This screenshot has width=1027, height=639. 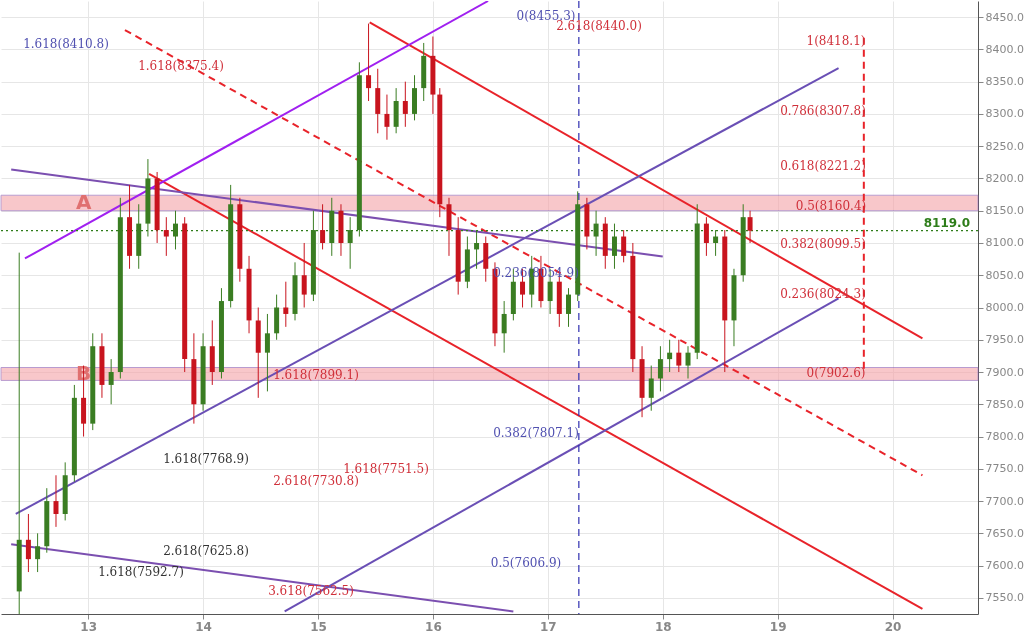 I want to click on y-tick-label: 8150.0, so click(x=1004, y=211).